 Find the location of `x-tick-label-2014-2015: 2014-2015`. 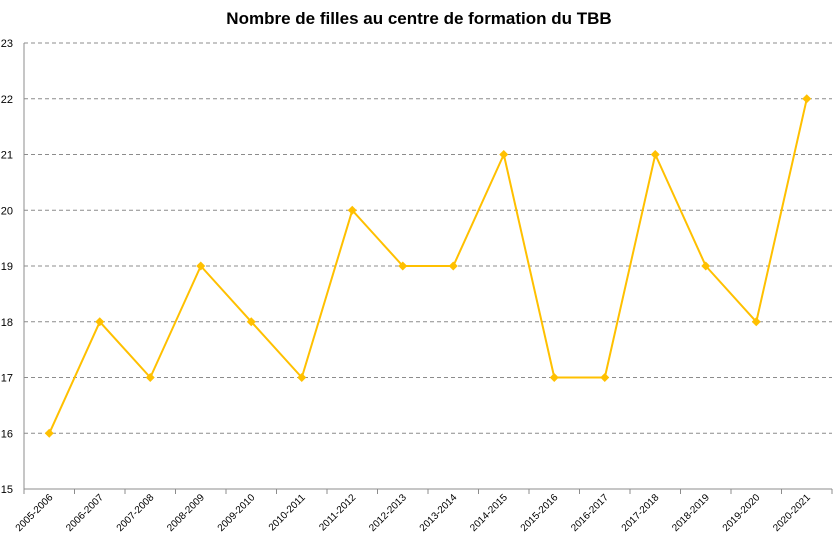

x-tick-label-2014-2015: 2014-2015 is located at coordinates (489, 513).